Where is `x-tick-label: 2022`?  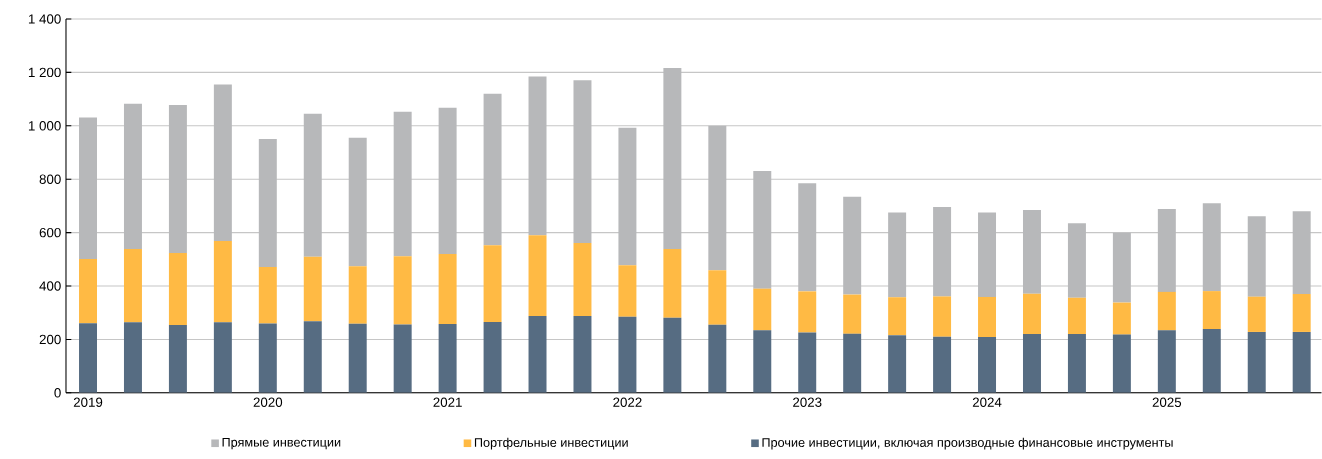 x-tick-label: 2022 is located at coordinates (627, 402).